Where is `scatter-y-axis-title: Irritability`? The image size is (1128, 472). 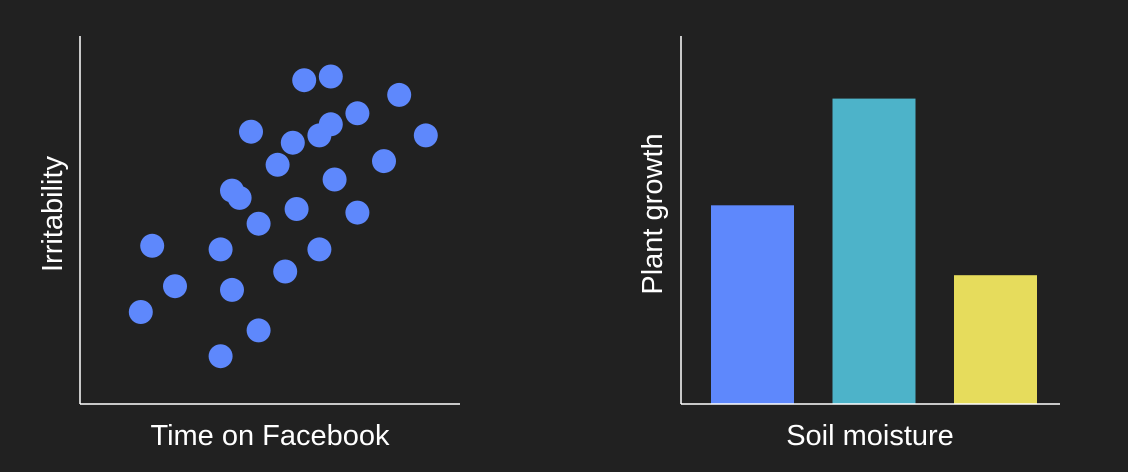 scatter-y-axis-title: Irritability is located at coordinates (53, 213).